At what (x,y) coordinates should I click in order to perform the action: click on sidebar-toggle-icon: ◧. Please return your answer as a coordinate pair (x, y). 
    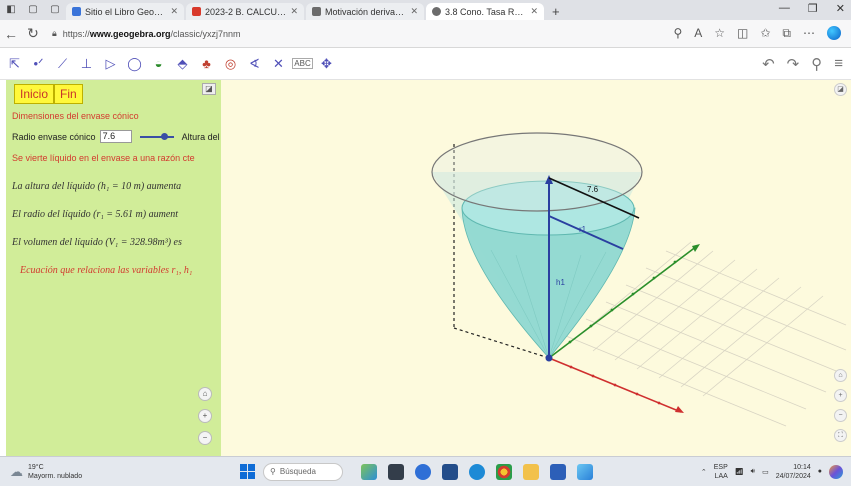
    Looking at the image, I should click on (11, 9).